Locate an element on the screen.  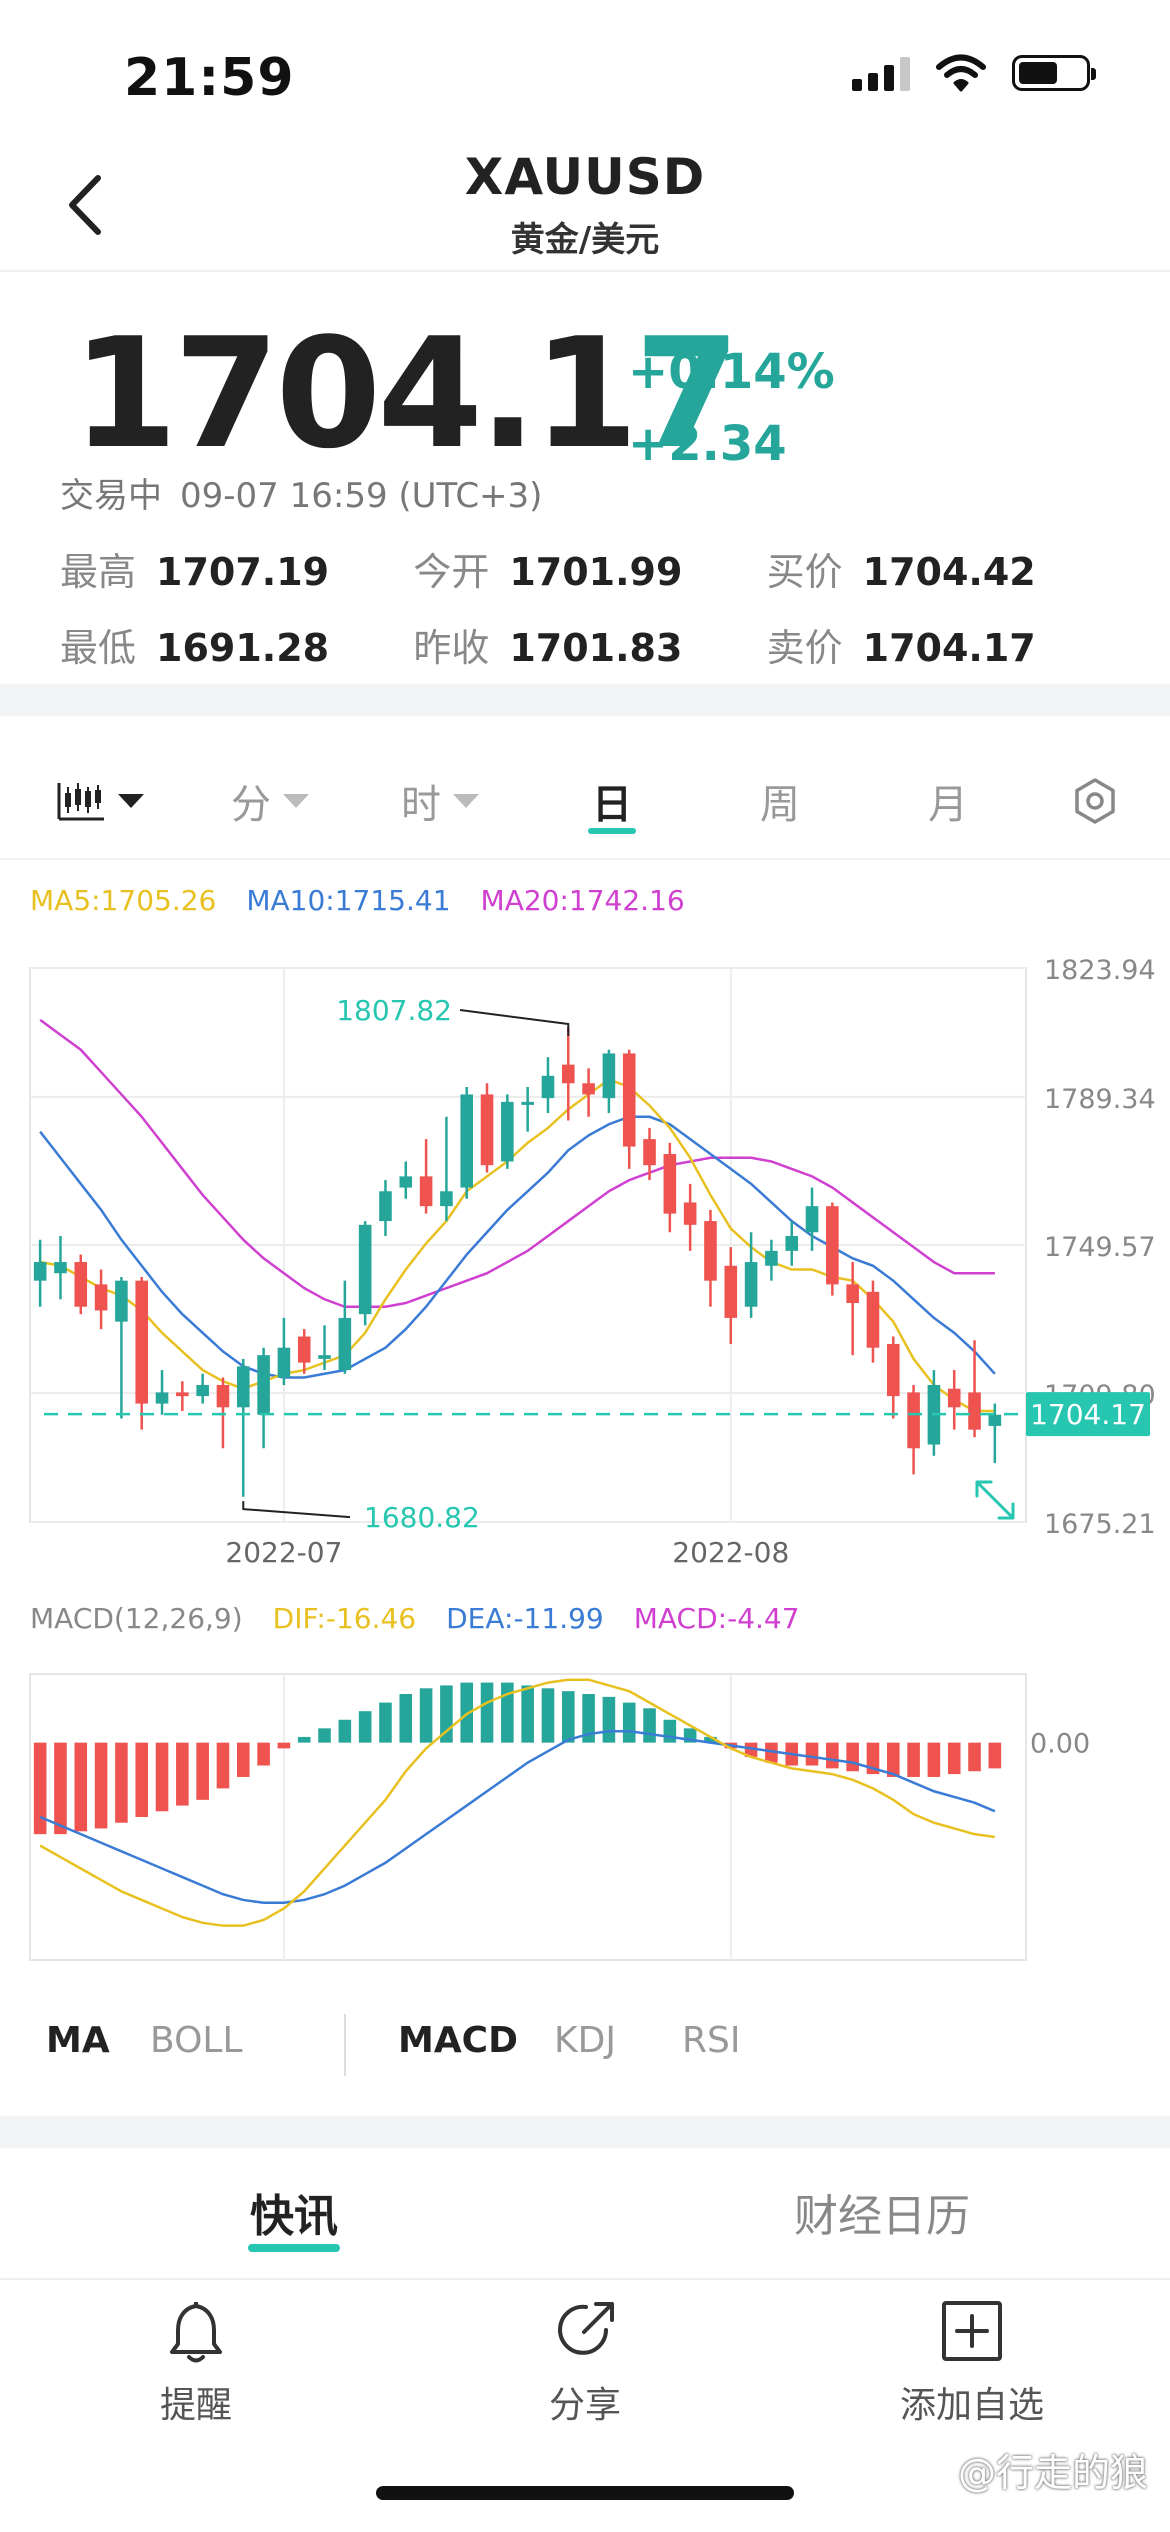
dea-line is located at coordinates (517, 1817).